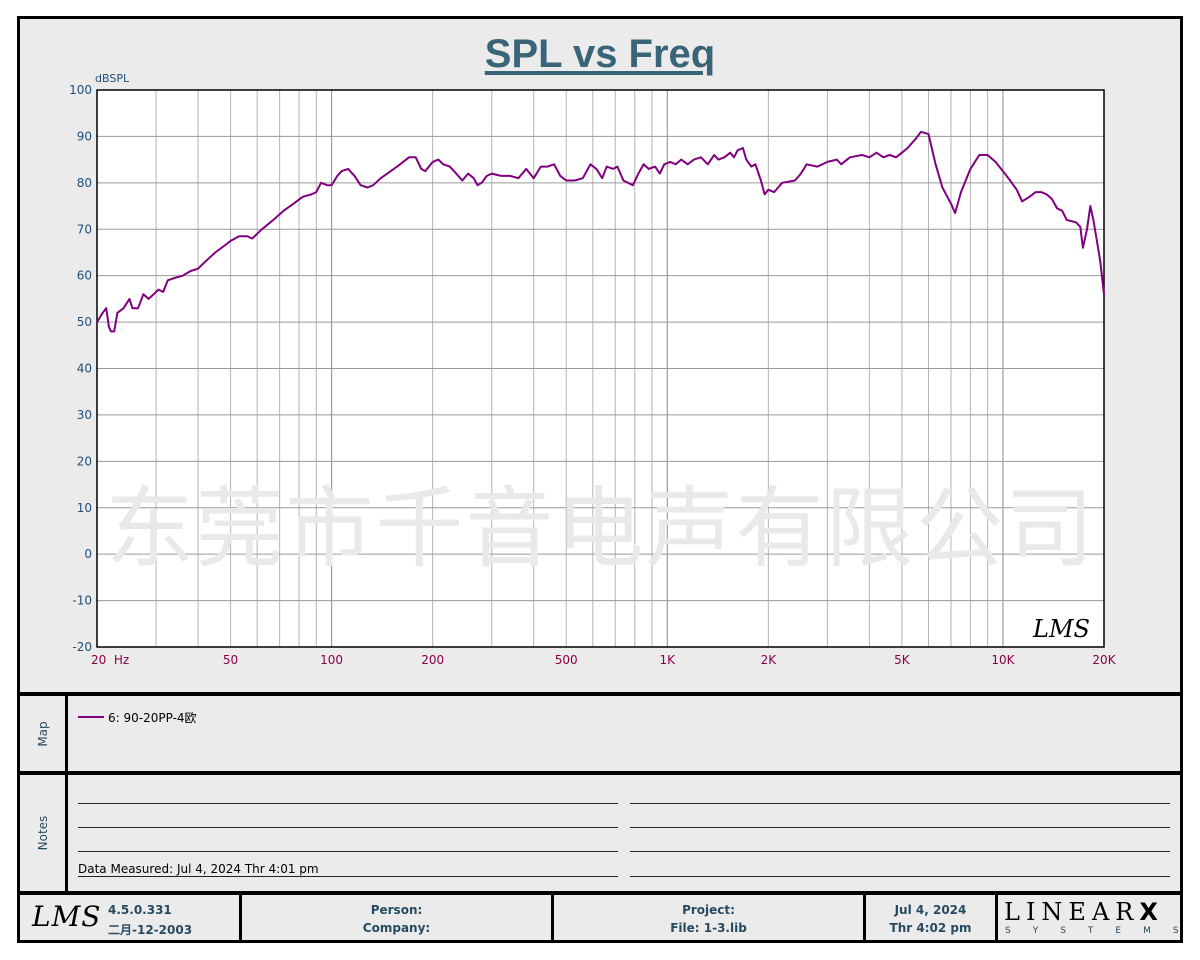 The width and height of the screenshot is (1200, 960). I want to click on x-tick-label: 20K, so click(1104, 660).